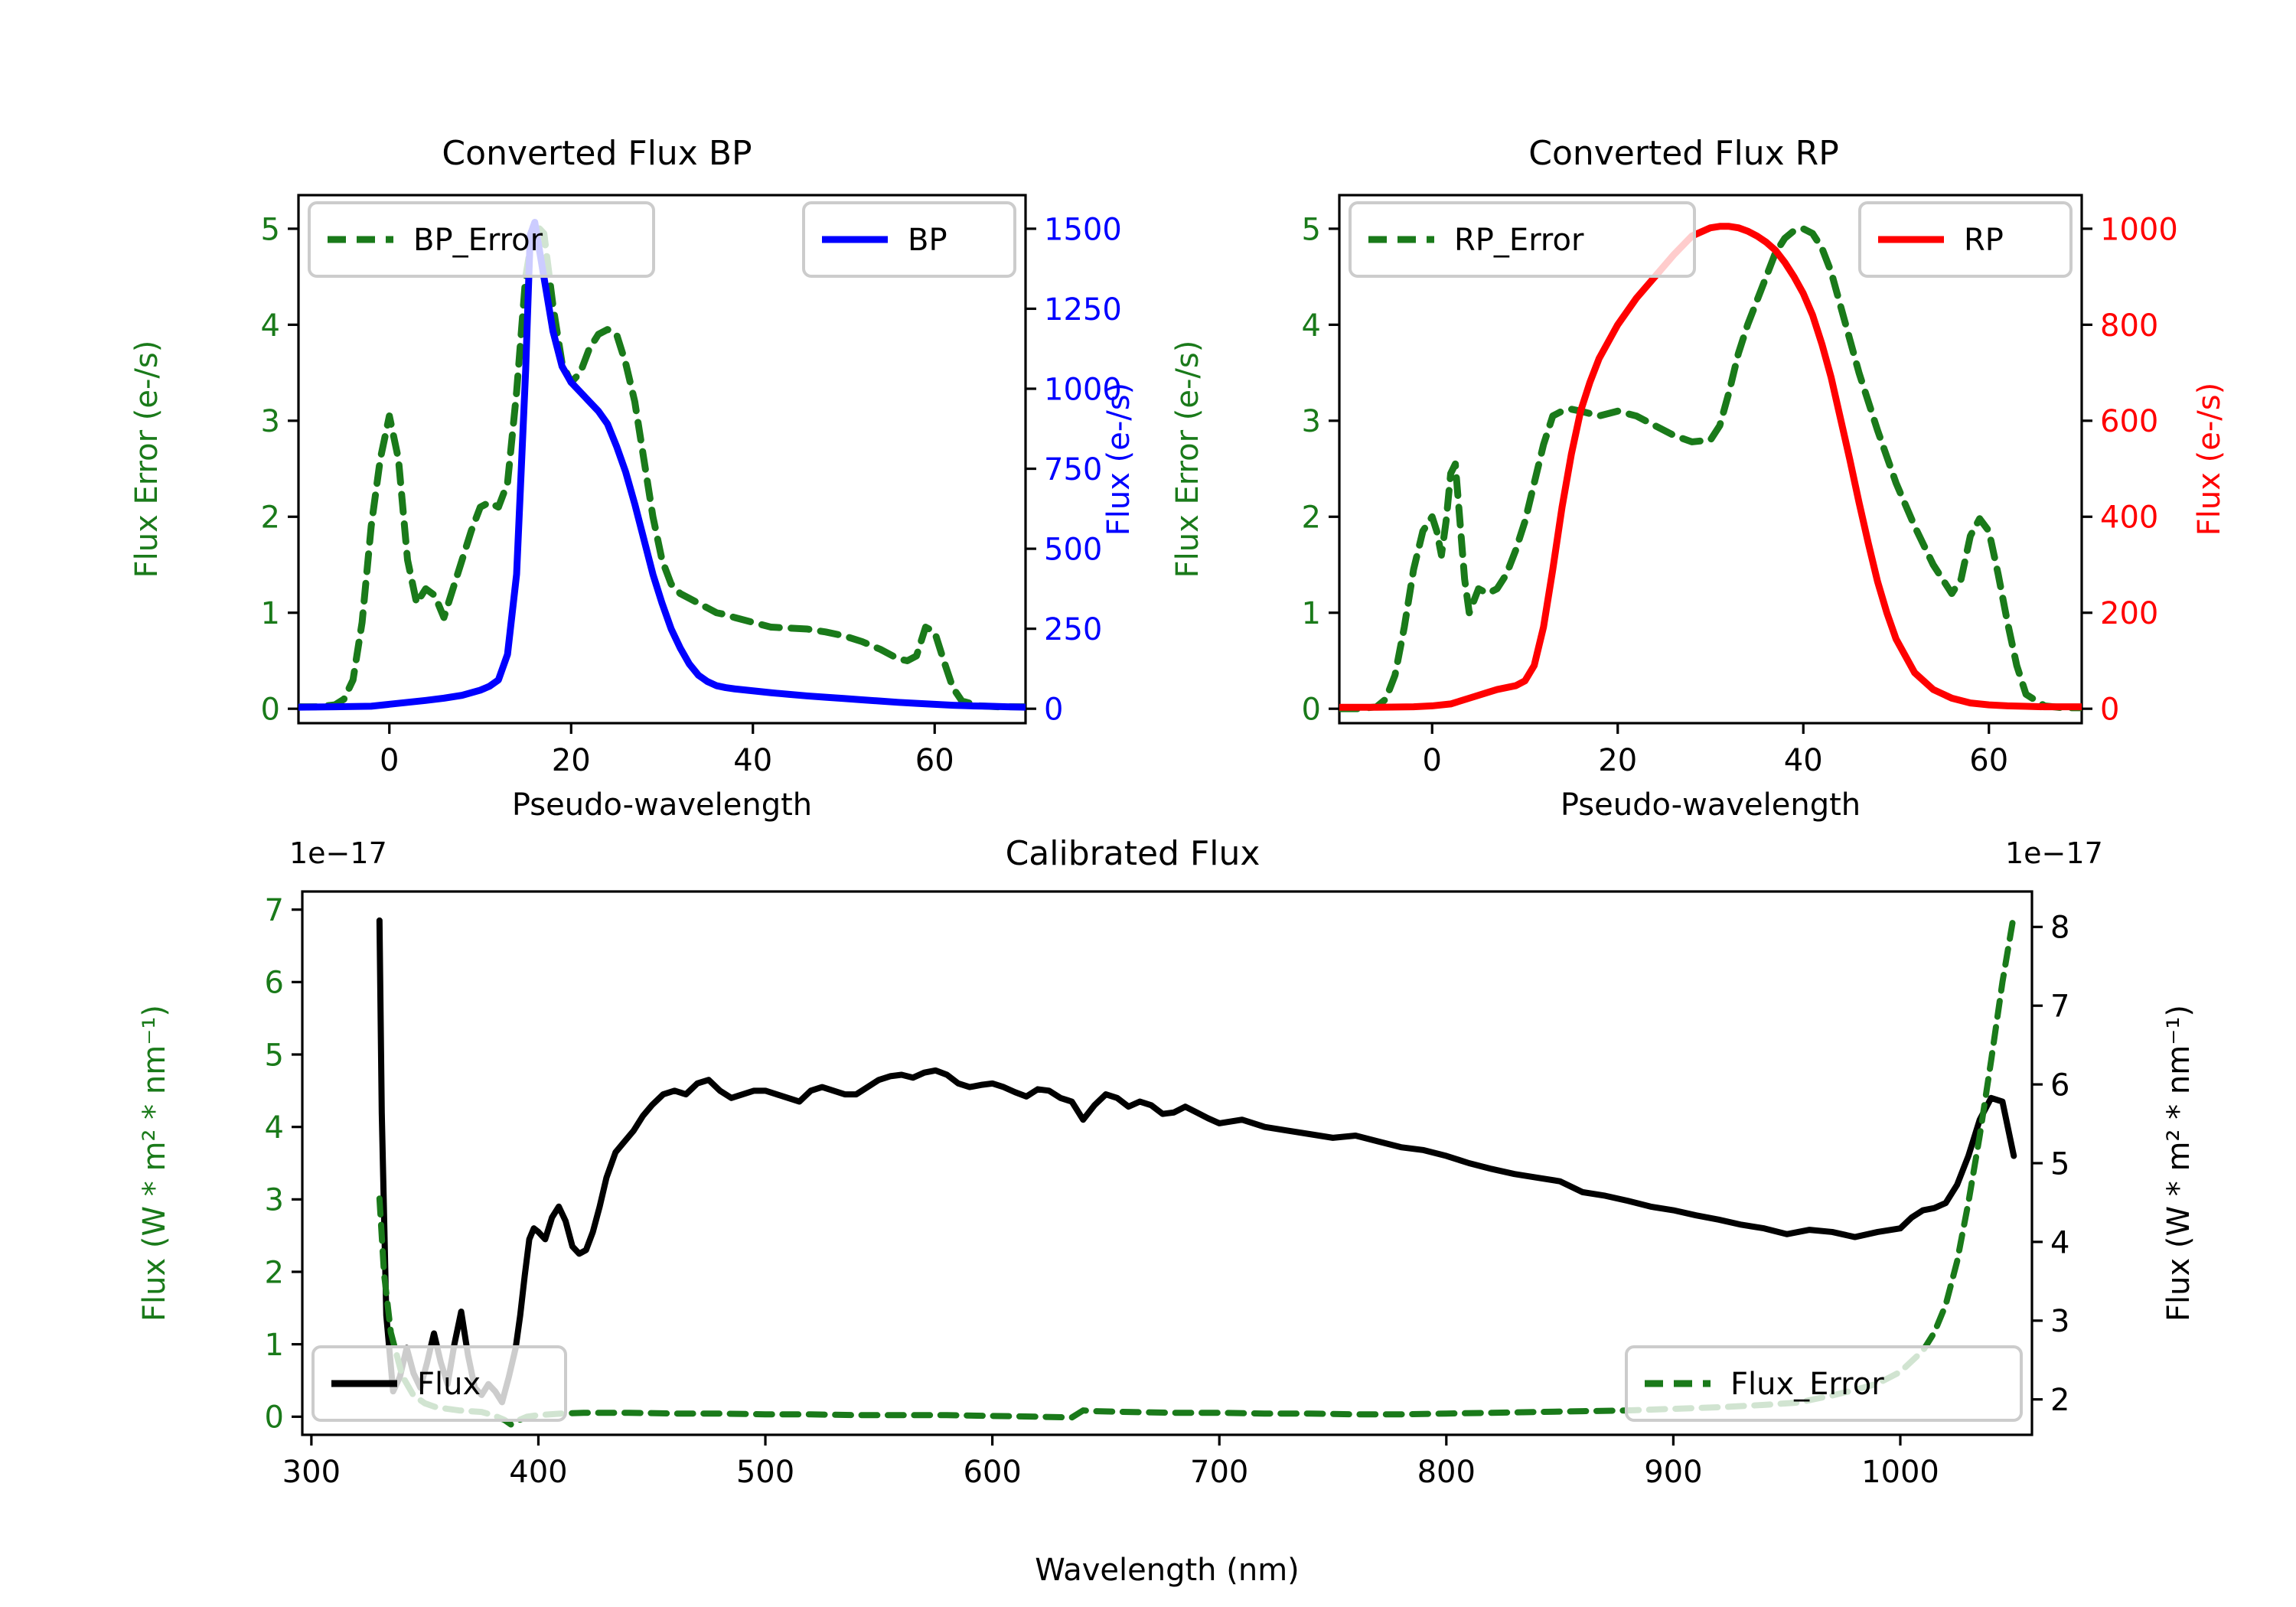 This screenshot has height=1607, width=2296. Describe the element at coordinates (2129, 422) in the screenshot. I see `y-tick-label-right: 600` at that location.